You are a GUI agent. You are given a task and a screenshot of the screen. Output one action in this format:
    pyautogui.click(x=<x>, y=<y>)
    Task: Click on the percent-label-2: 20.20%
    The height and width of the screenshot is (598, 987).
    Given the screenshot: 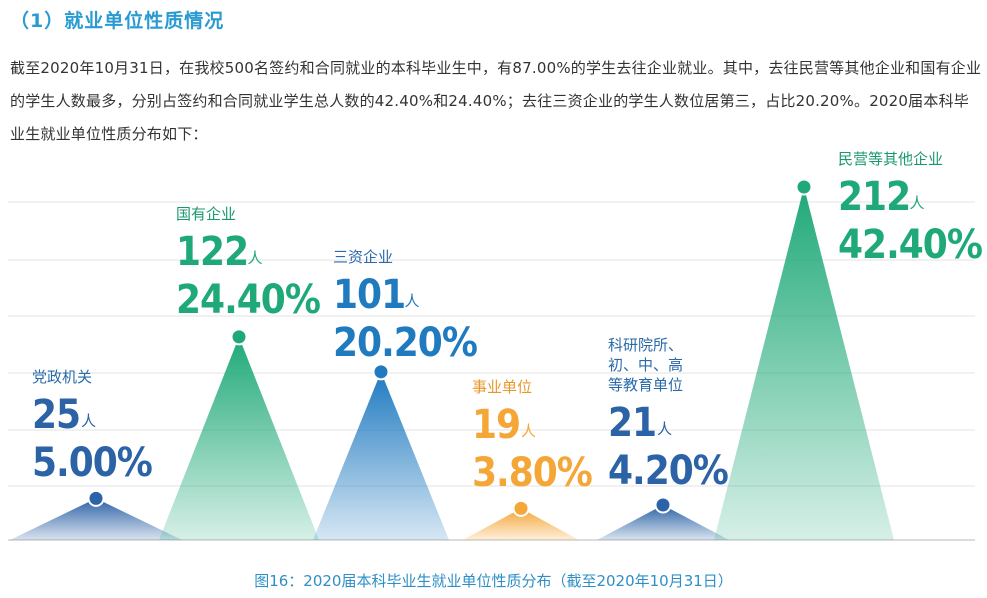 What is the action you would take?
    pyautogui.click(x=405, y=343)
    